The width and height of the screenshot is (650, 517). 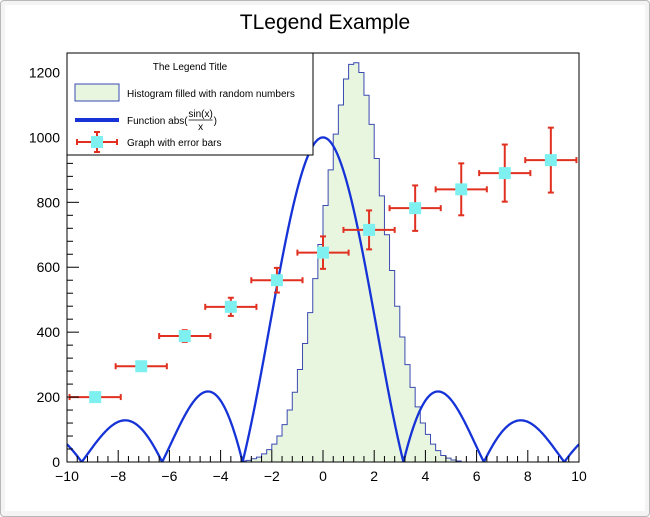 I want to click on x-tick-label: 0, so click(x=323, y=476).